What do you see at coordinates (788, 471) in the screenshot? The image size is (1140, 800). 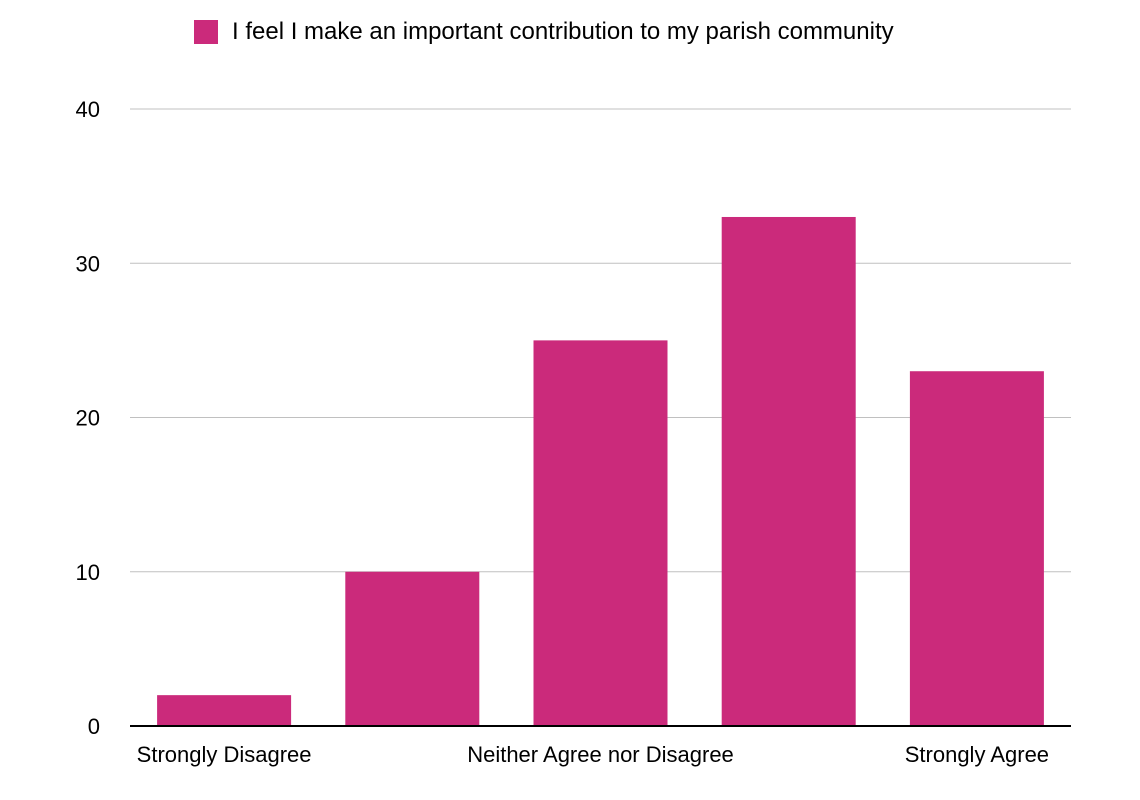 I see `bar-agree` at bounding box center [788, 471].